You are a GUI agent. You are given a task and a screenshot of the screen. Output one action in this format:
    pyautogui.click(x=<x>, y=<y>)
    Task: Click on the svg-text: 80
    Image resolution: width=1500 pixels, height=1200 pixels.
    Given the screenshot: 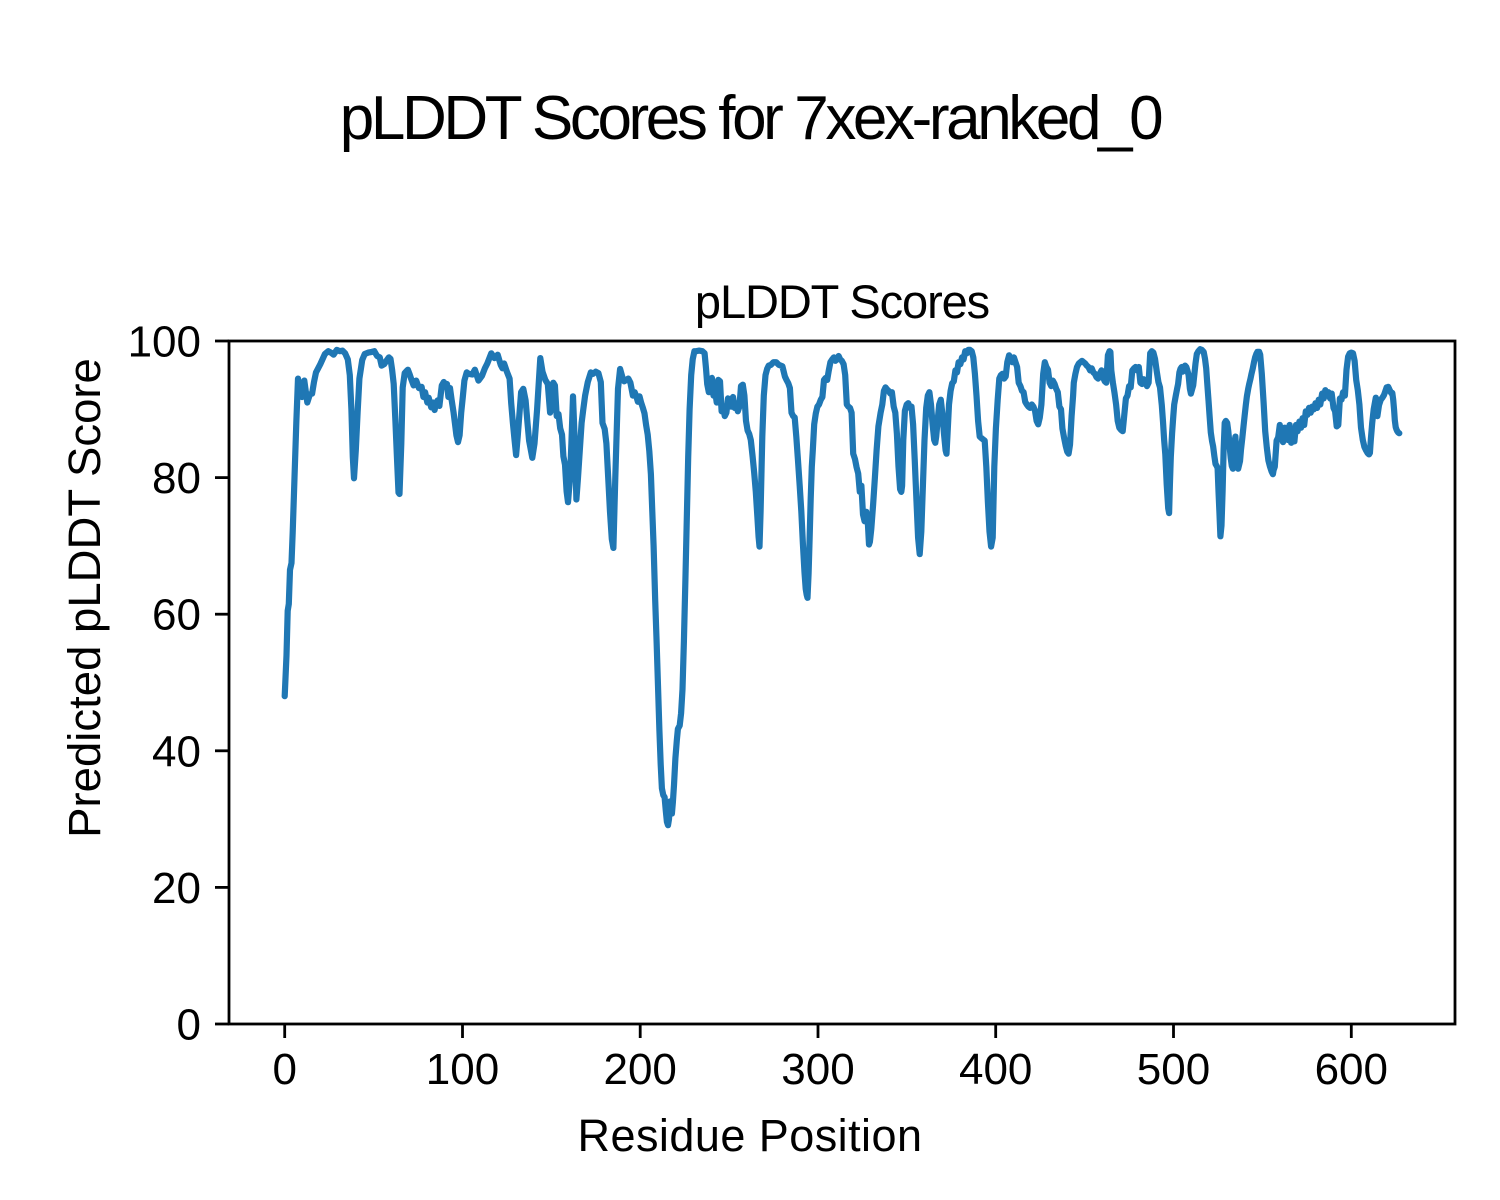 What is the action you would take?
    pyautogui.click(x=176, y=478)
    